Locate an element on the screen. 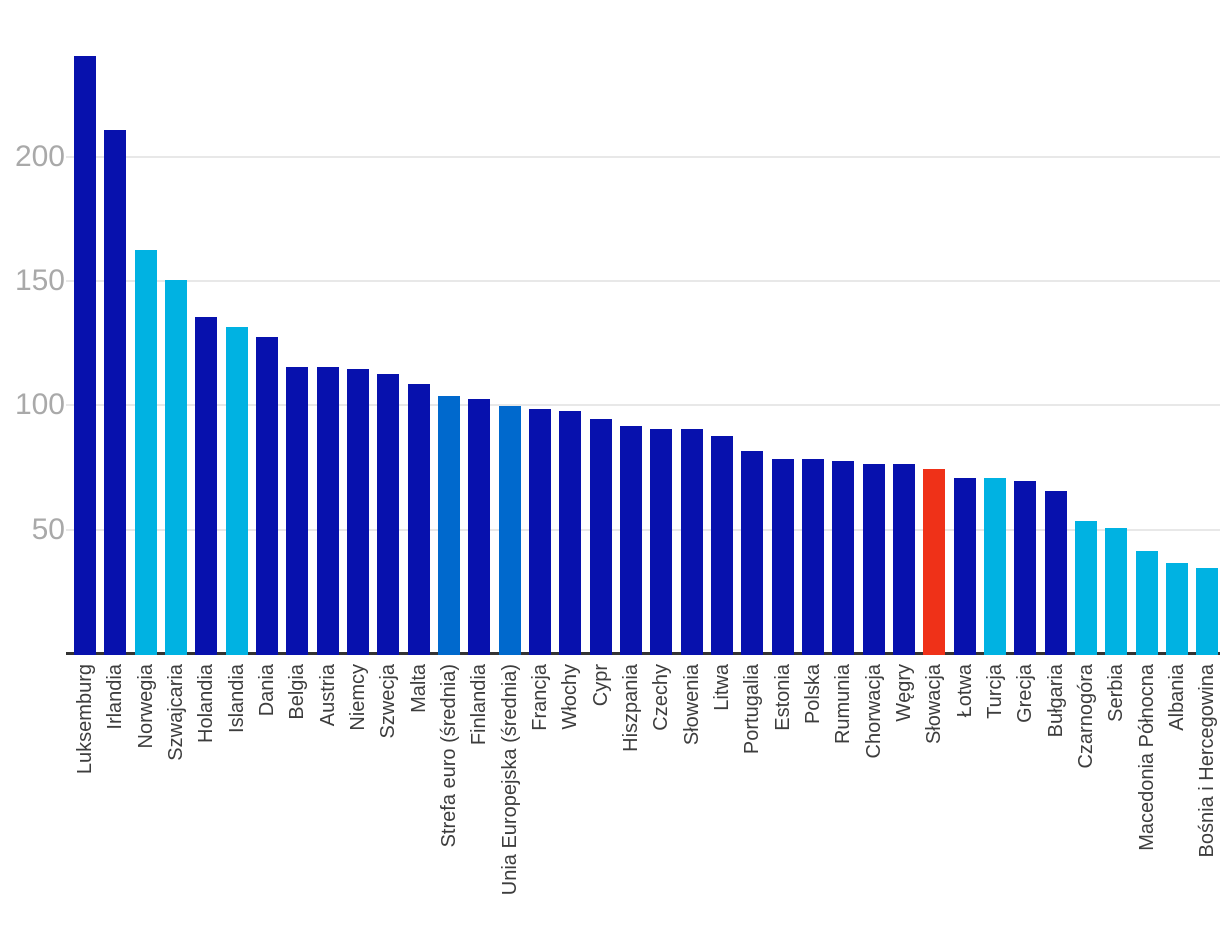 Image resolution: width=1220 pixels, height=930 pixels. x-axis-label-wlochy: Włochy is located at coordinates (570, 697).